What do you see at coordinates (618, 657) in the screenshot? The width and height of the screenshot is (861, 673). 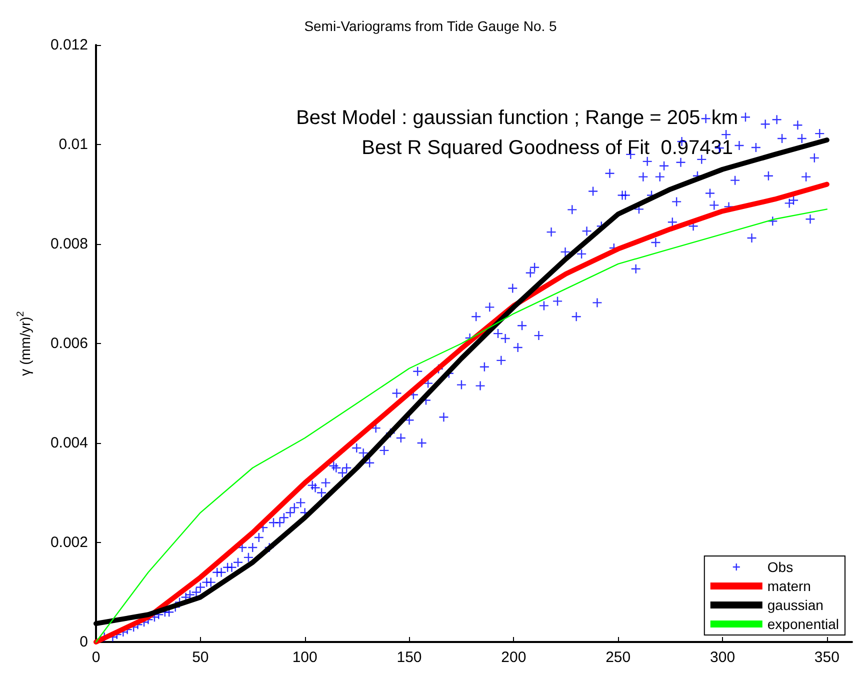 I see `x-tick-label: 250` at bounding box center [618, 657].